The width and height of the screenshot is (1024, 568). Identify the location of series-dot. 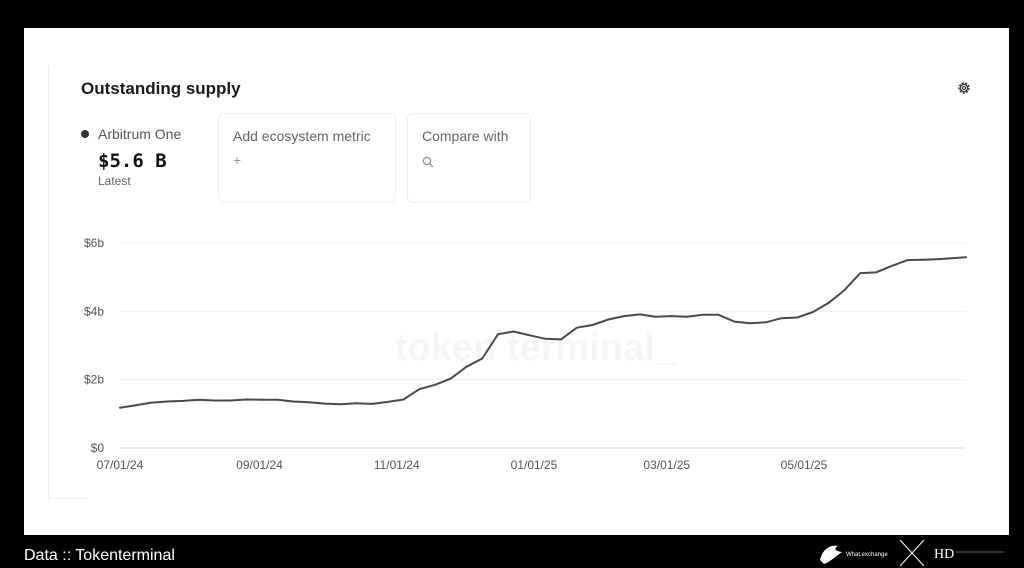
(85, 134).